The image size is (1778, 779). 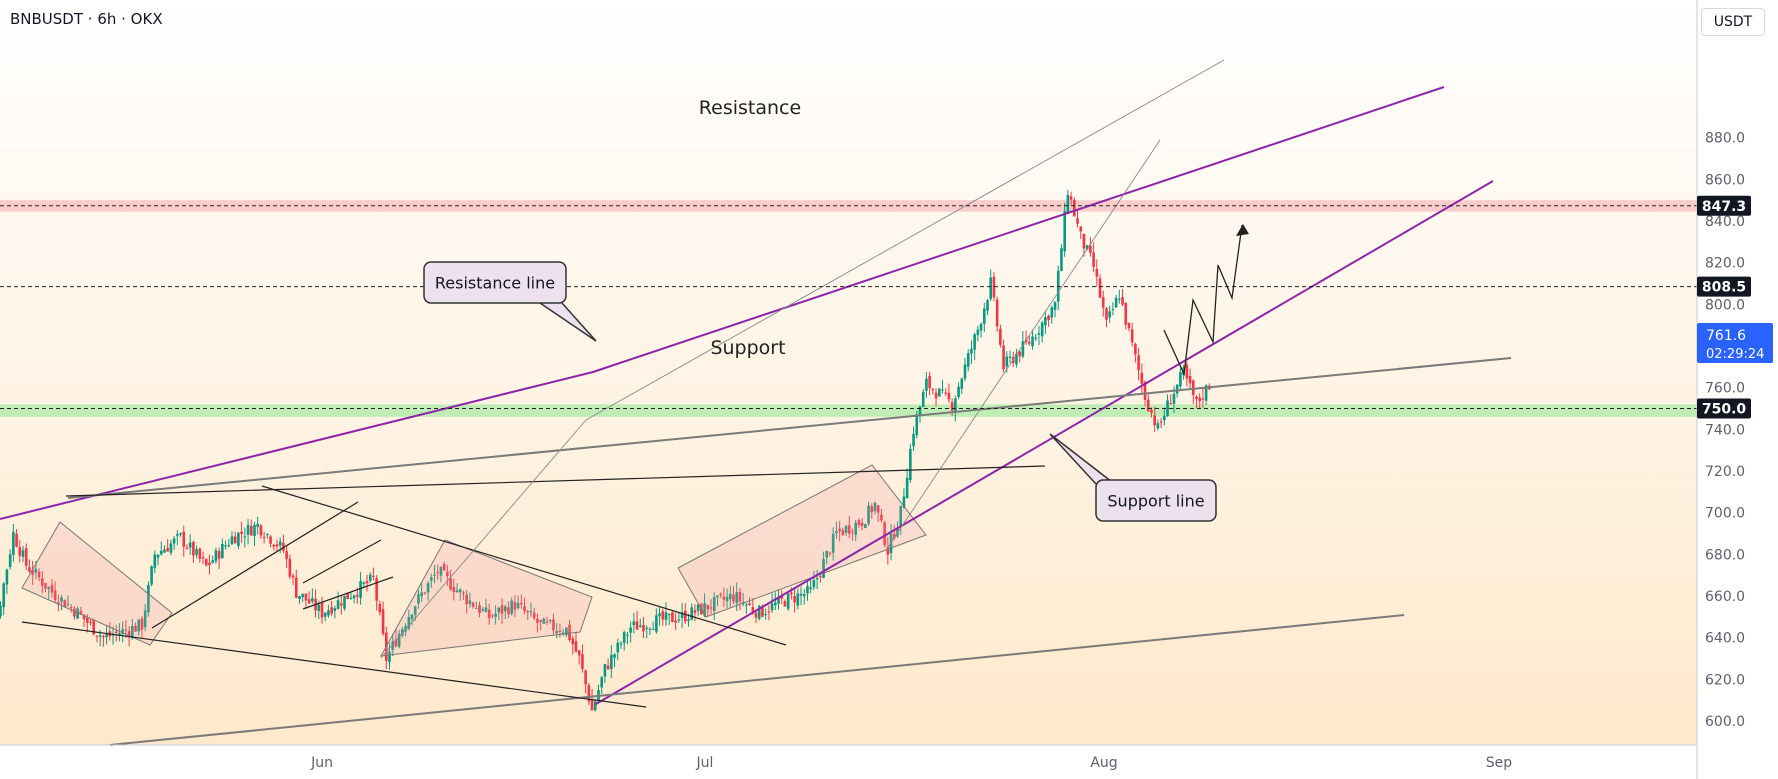 I want to click on callout-text: Resistance line, so click(x=495, y=283).